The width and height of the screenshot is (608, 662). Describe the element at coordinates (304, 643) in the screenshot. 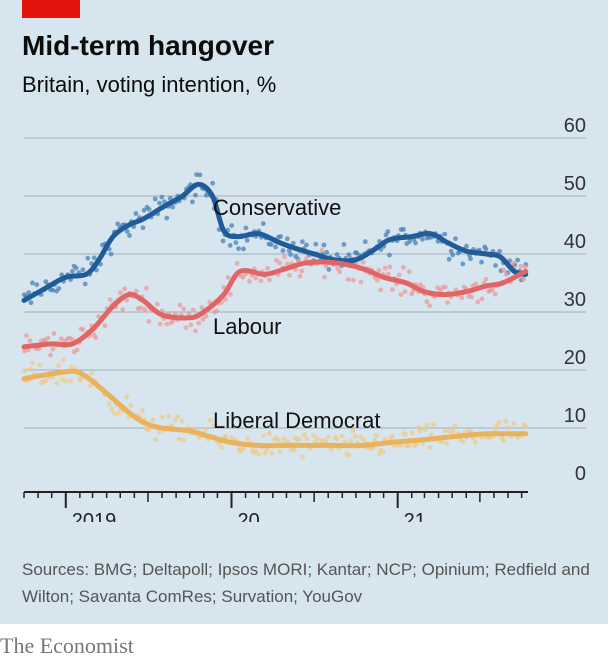

I see `footer: The Economist` at that location.